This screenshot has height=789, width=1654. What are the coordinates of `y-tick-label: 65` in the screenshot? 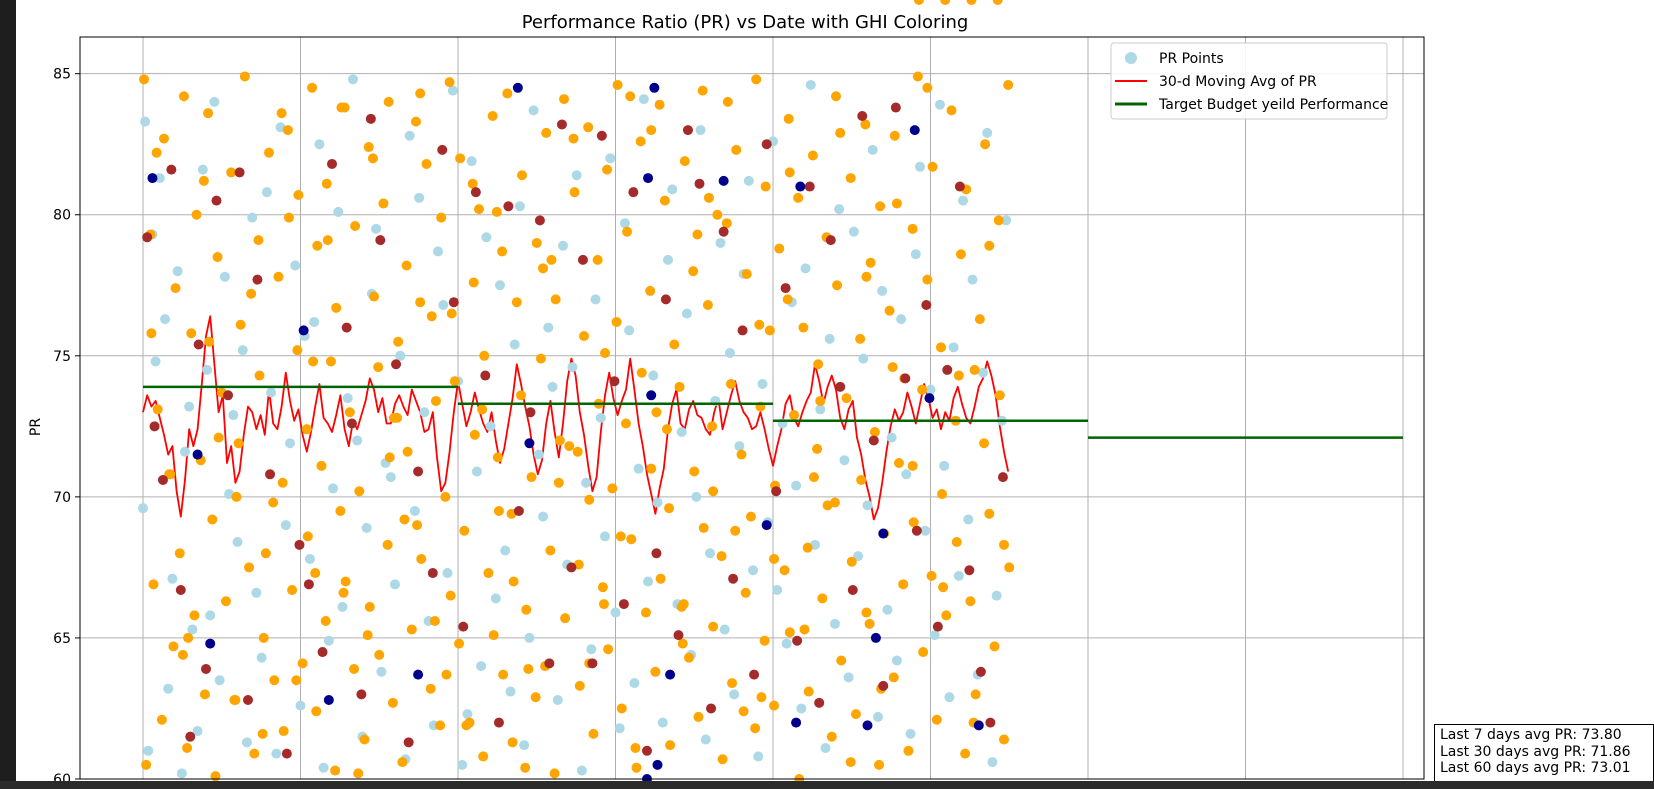 It's located at (62, 639).